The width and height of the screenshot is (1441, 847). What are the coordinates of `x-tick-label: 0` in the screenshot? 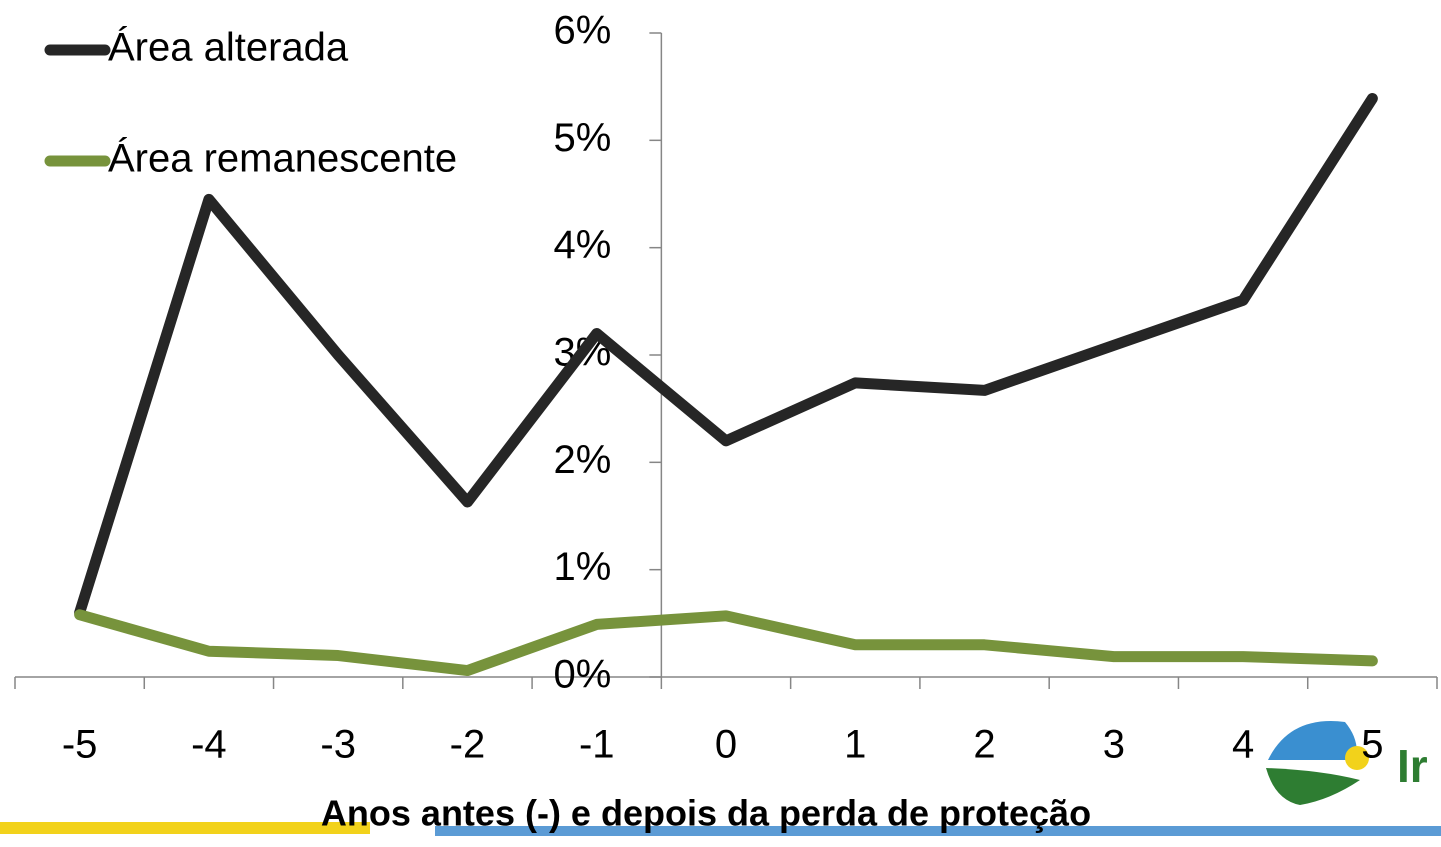 It's located at (726, 745).